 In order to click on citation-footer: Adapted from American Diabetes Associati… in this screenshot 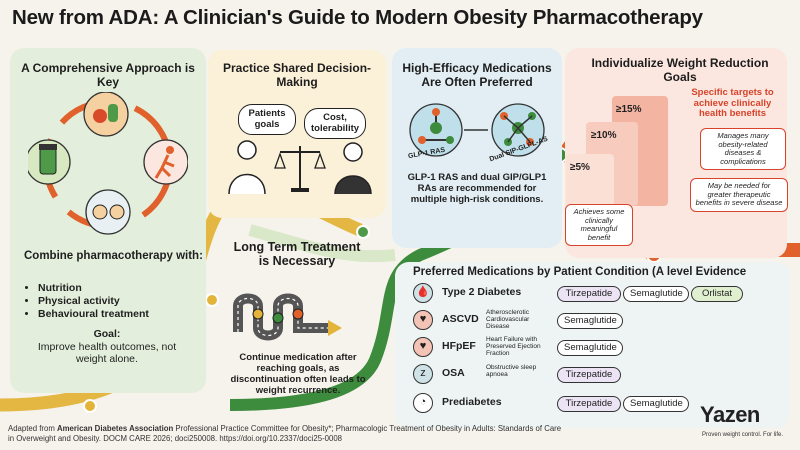, I will do `click(288, 433)`.